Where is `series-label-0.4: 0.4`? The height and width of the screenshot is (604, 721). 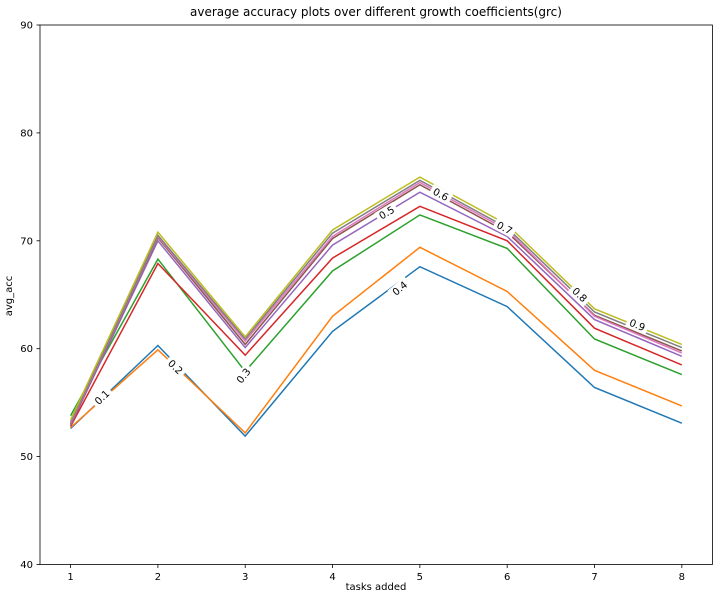 series-label-0.4: 0.4 is located at coordinates (400, 288).